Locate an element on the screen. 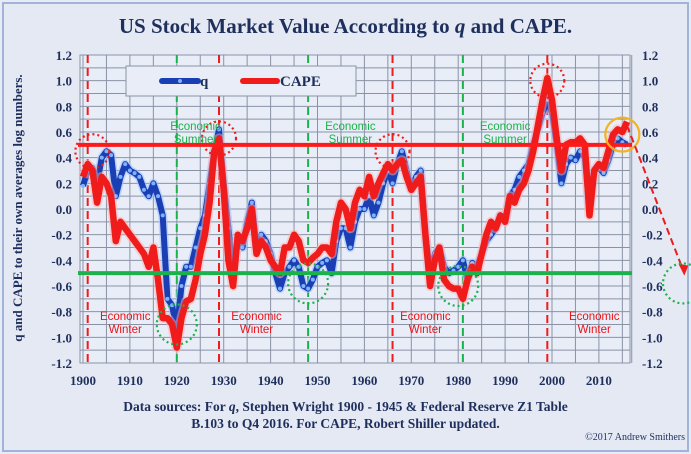 The image size is (691, 454). peak-circle is located at coordinates (92, 151).